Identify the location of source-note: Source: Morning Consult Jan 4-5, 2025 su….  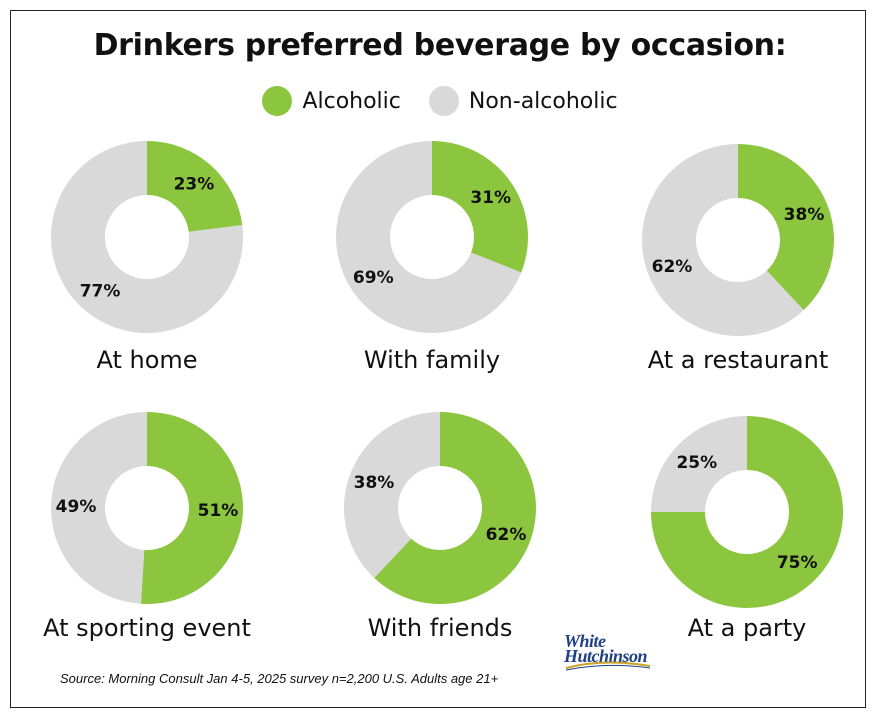
(279, 678).